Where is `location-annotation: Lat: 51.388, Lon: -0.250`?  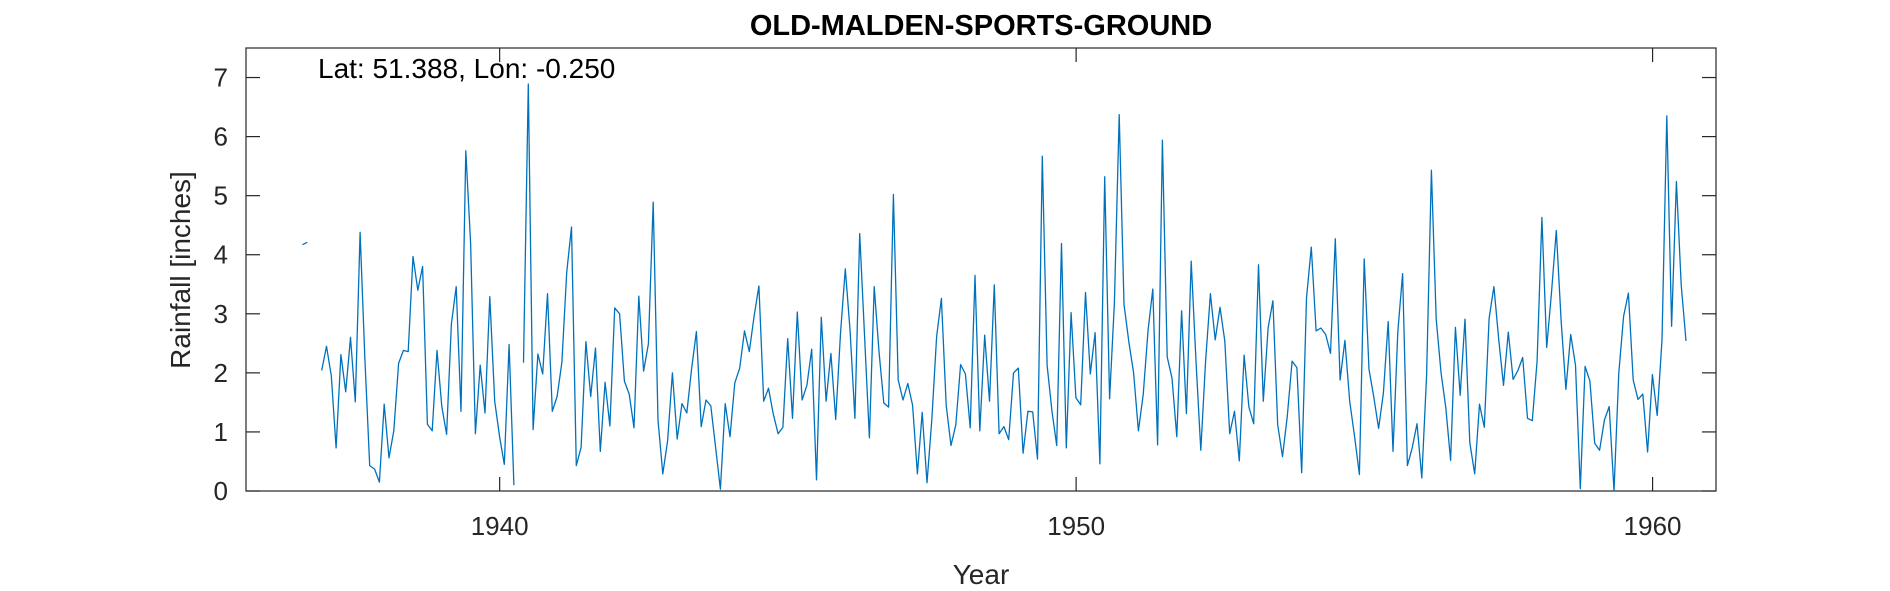
location-annotation: Lat: 51.388, Lon: -0.250 is located at coordinates (466, 68).